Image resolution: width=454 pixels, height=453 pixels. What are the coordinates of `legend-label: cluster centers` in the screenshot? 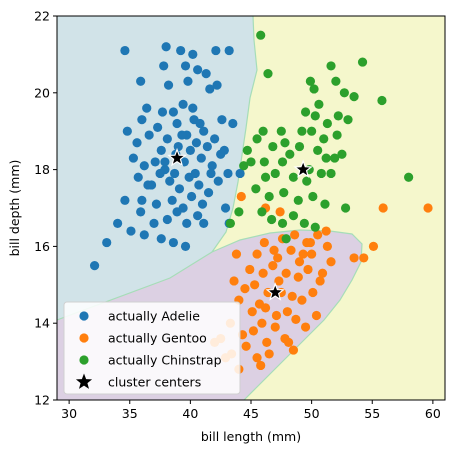 It's located at (154, 382).